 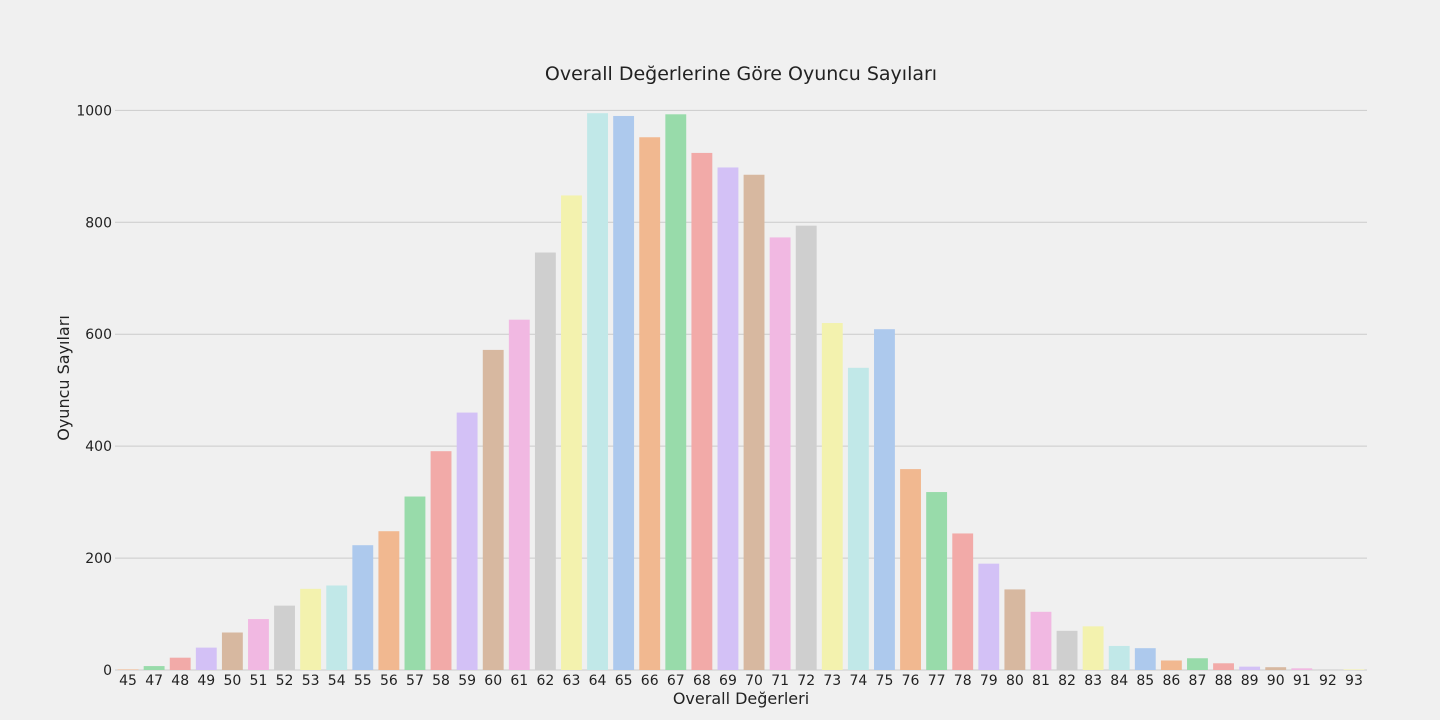 I want to click on y-tick-label: 0, so click(x=107, y=671).